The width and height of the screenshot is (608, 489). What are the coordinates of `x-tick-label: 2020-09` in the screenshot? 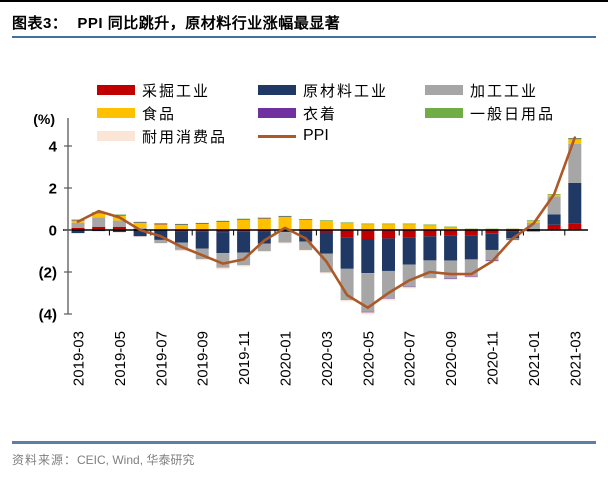 It's located at (451, 358).